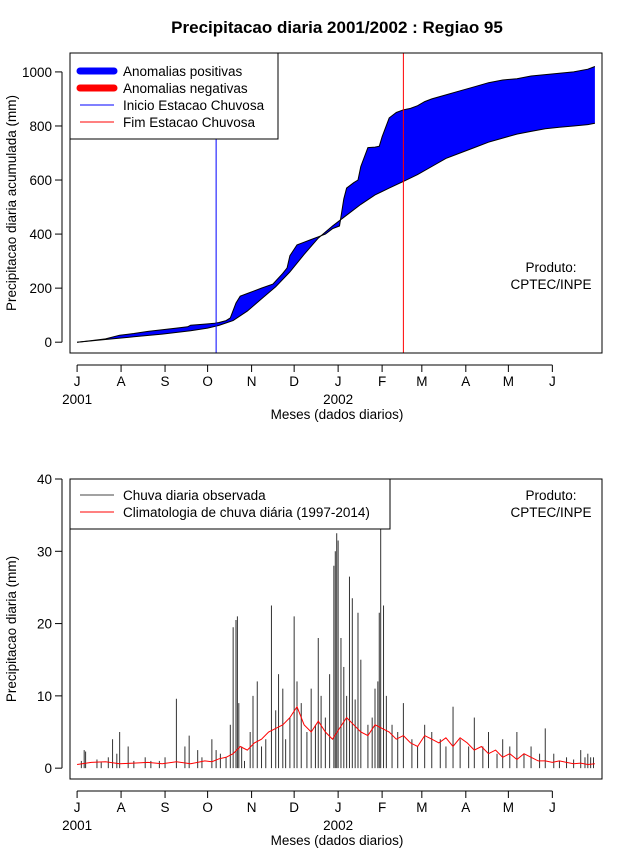  What do you see at coordinates (44, 551) in the screenshot?
I see `bottom-y-tick-label: 30` at bounding box center [44, 551].